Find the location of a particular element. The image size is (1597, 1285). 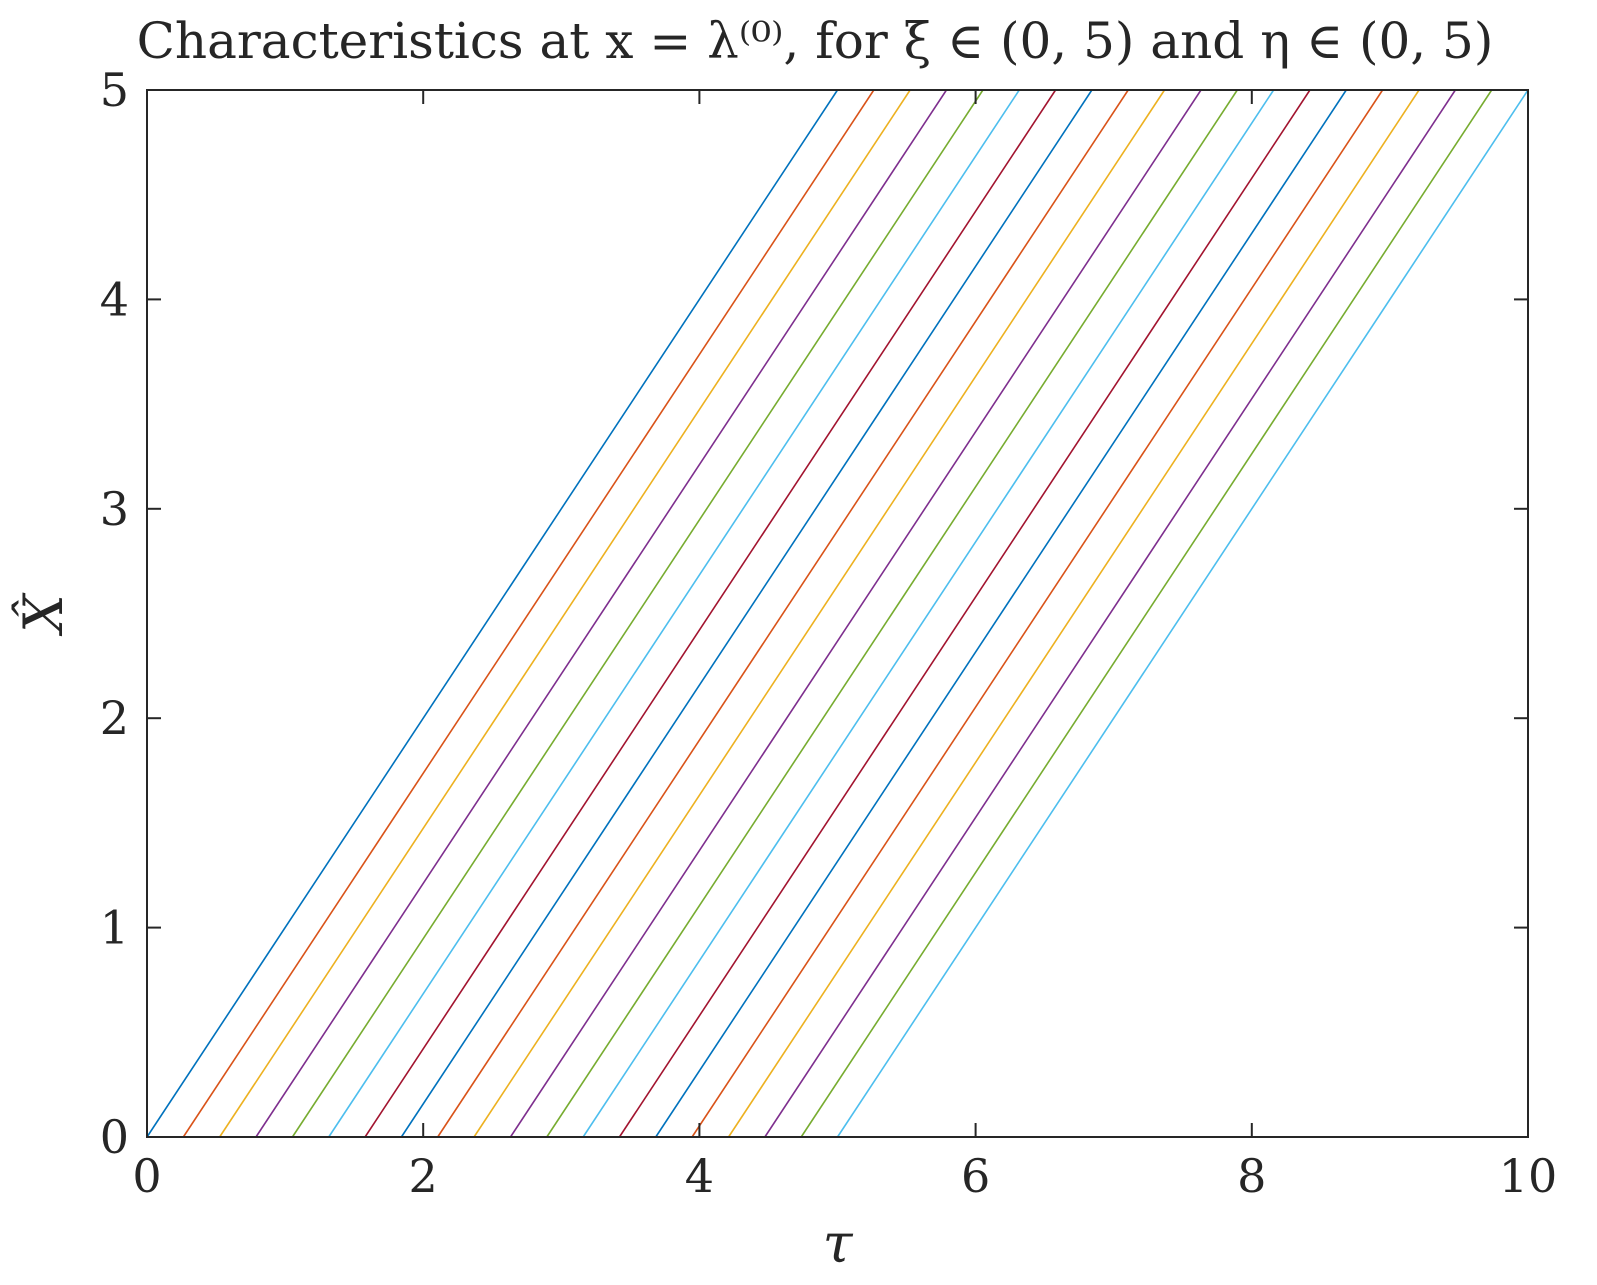

y-tick-label-3: 3 is located at coordinates (114, 509).